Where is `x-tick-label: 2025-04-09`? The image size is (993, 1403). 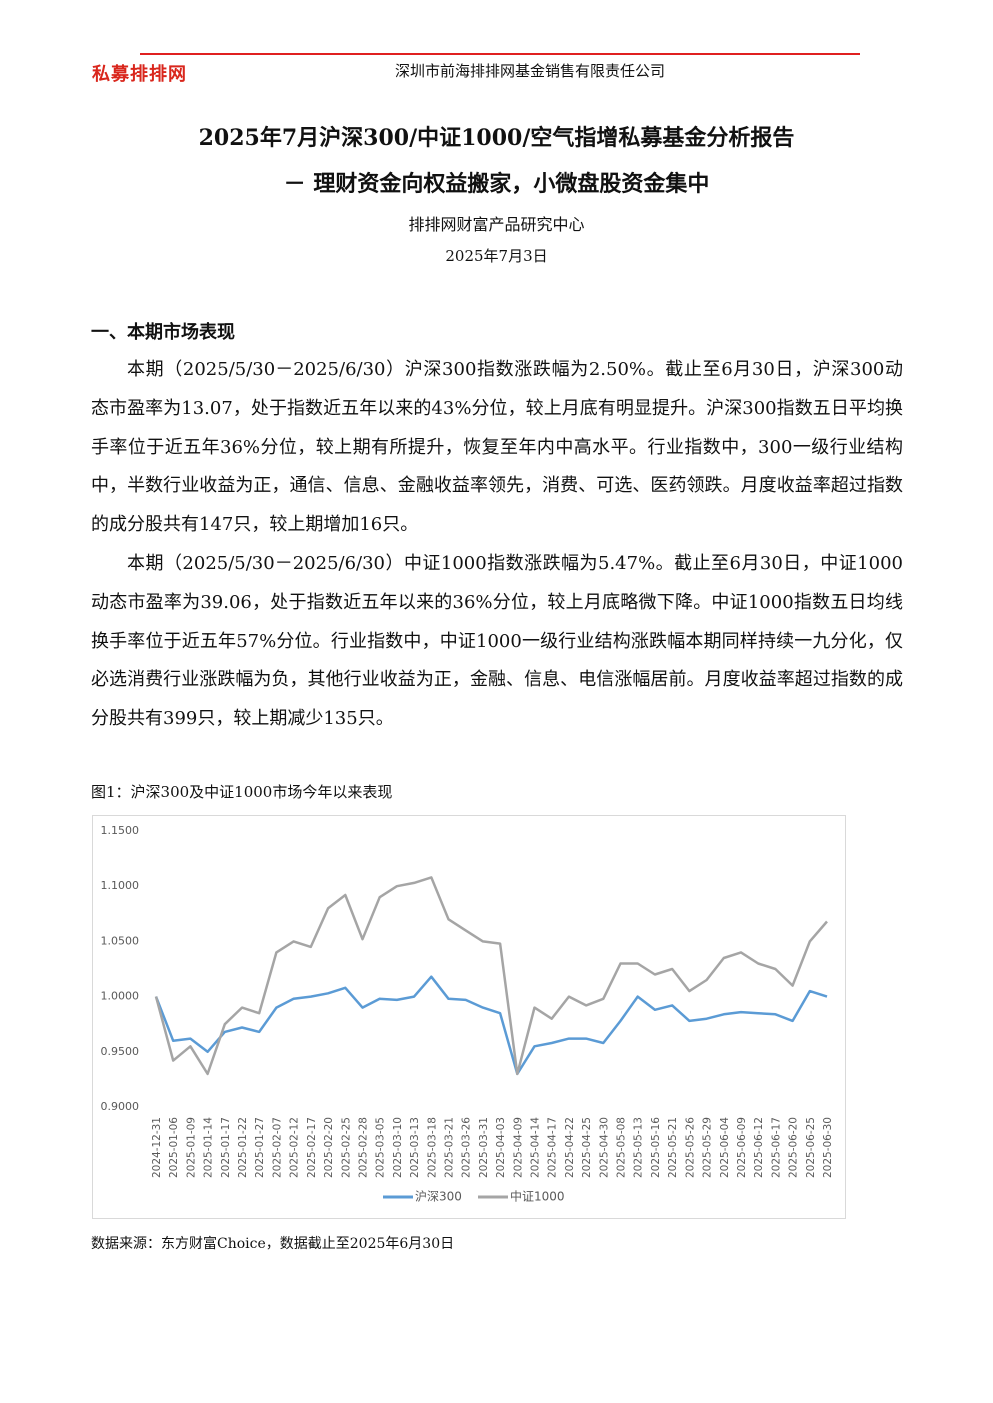
x-tick-label: 2025-04-09 is located at coordinates (518, 1147).